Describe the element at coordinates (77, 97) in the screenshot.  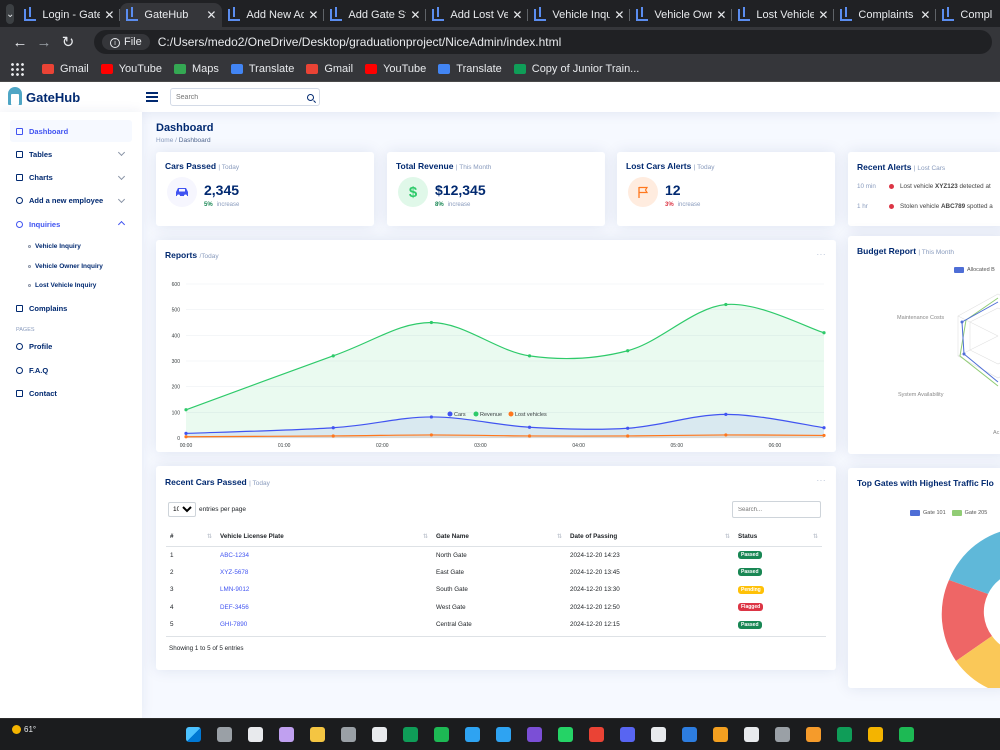
I see `logo: GateHub` at that location.